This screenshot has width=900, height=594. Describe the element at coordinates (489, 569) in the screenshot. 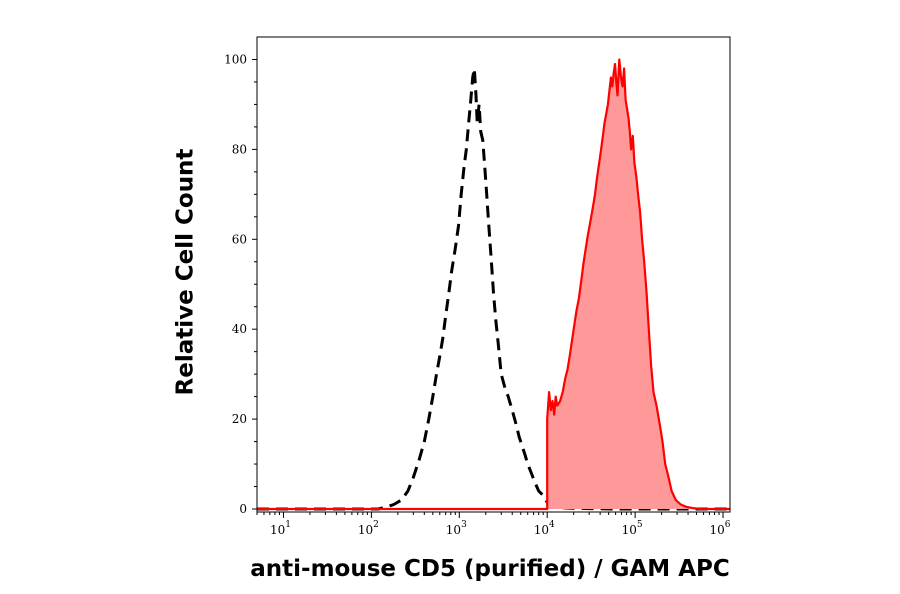

I see `x-axis-title: anti-mouse CD5 (purified) / GAM APC` at that location.